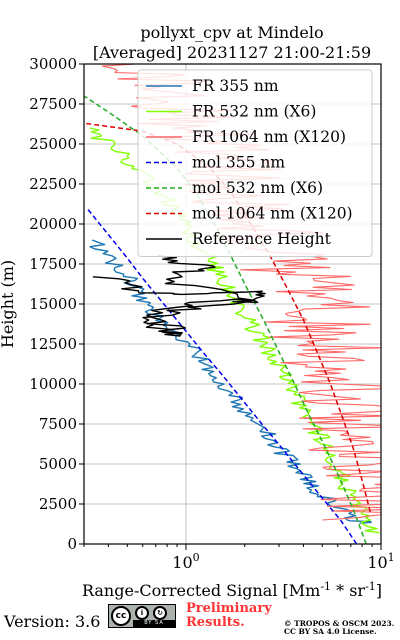 The width and height of the screenshot is (400, 640). I want to click on copyright-line2: CC BY SA 4.0 License., so click(330, 631).